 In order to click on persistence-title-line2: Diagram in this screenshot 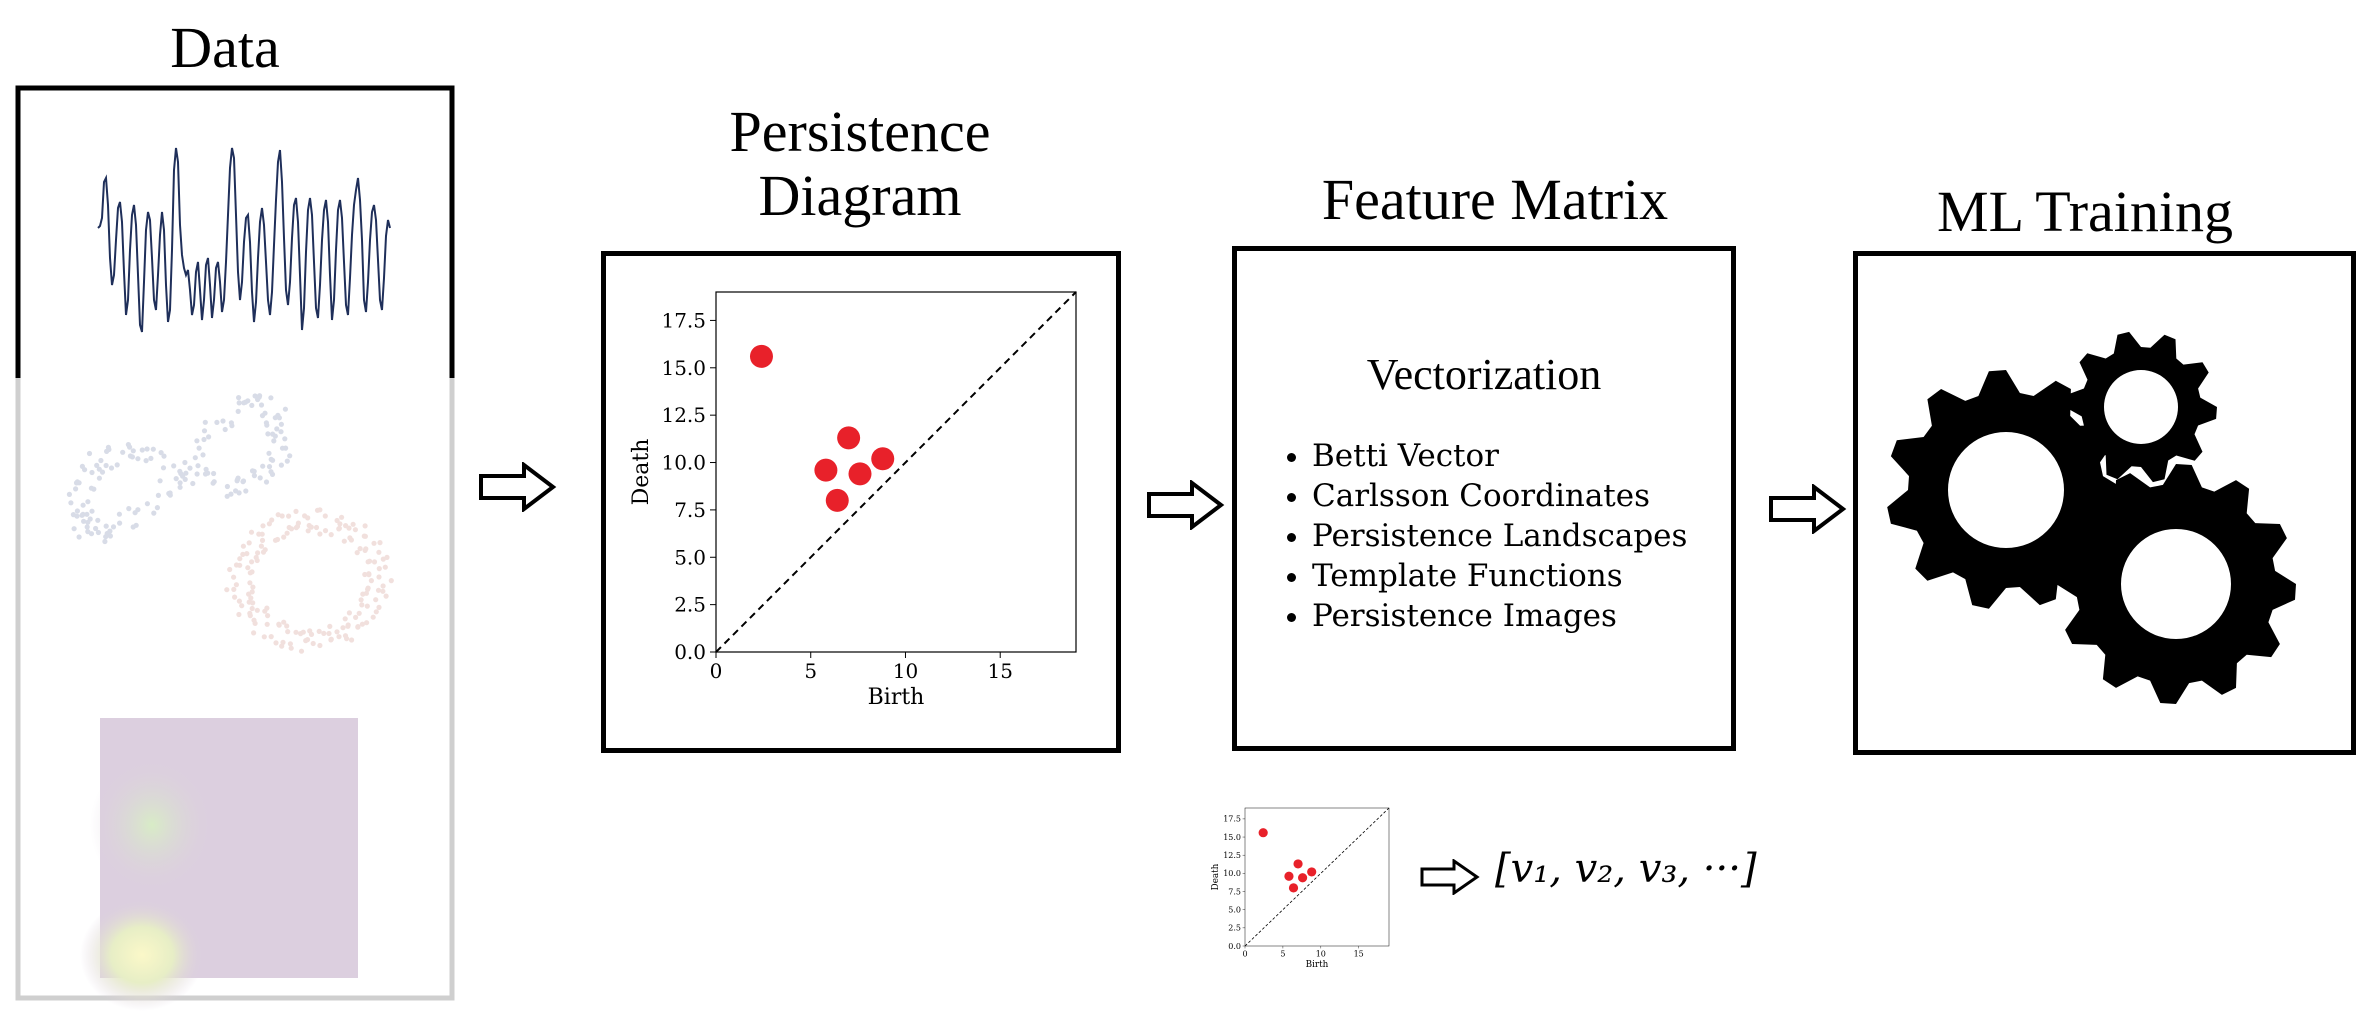, I will do `click(860, 195)`.